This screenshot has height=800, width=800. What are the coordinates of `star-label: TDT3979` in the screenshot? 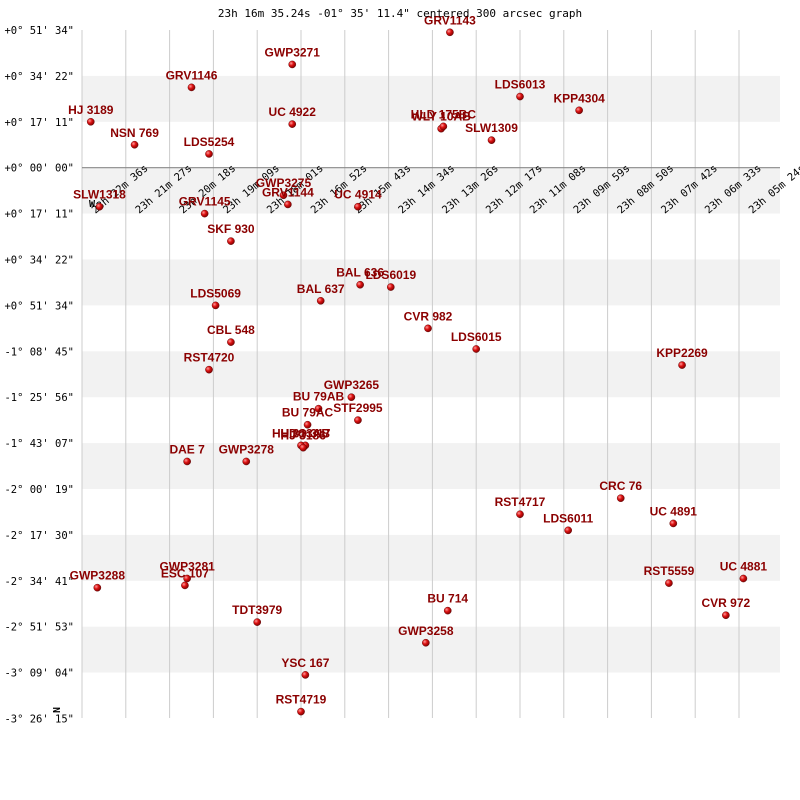 It's located at (257, 610).